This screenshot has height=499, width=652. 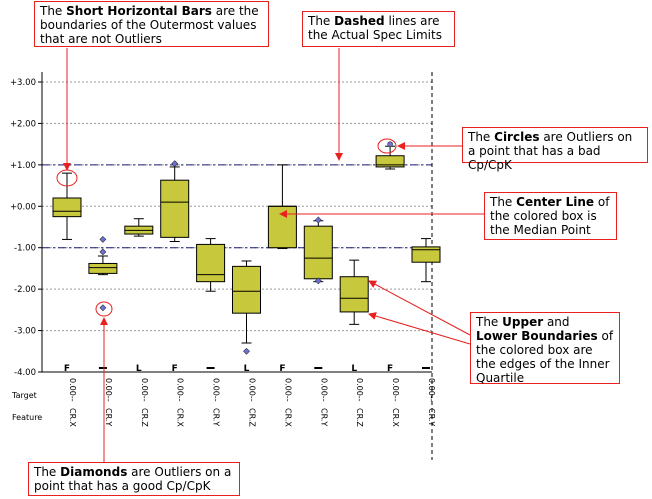 I want to click on y-tick-label: +2.00, so click(x=23, y=124).